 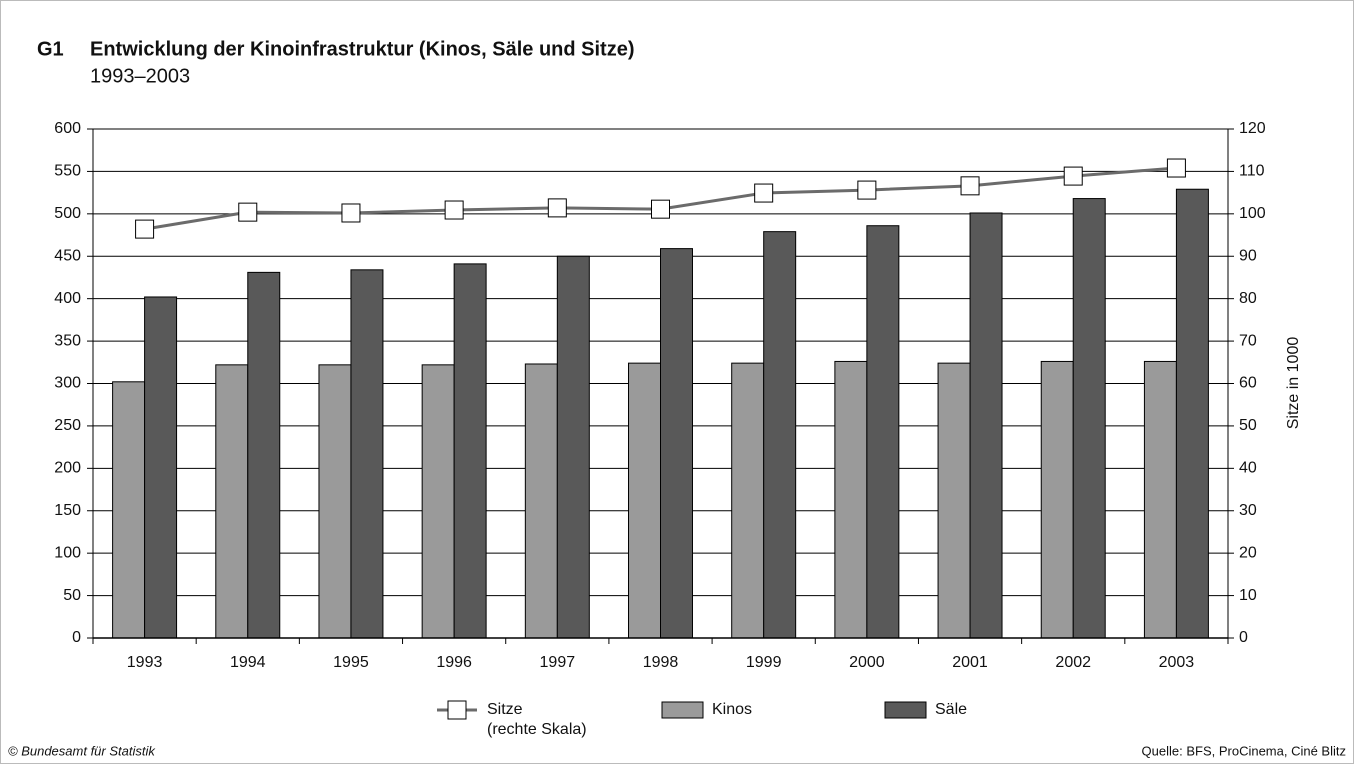 I want to click on y2-tick-label: 90, so click(x=1248, y=255).